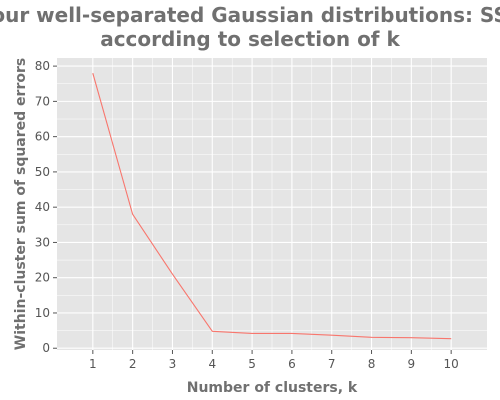 This screenshot has width=500, height=400. What do you see at coordinates (451, 364) in the screenshot?
I see `x-tick-label: 10` at bounding box center [451, 364].